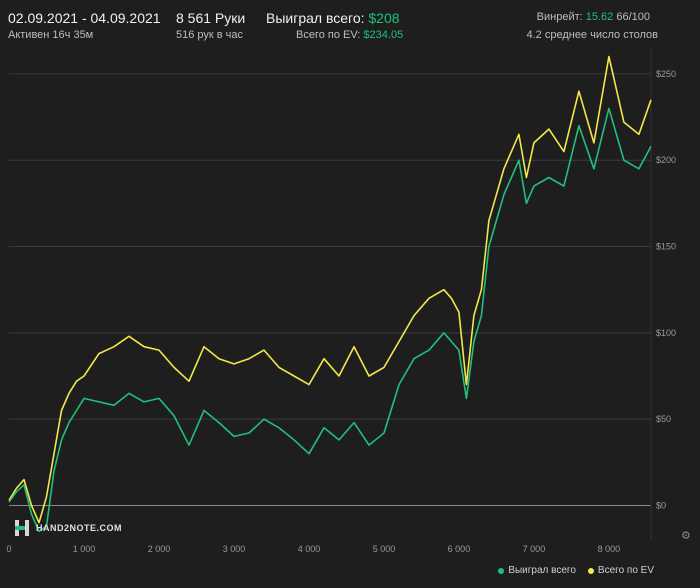 The image size is (700, 588). I want to click on chart-legend: Выиграл всего Всего по EV, so click(576, 570).